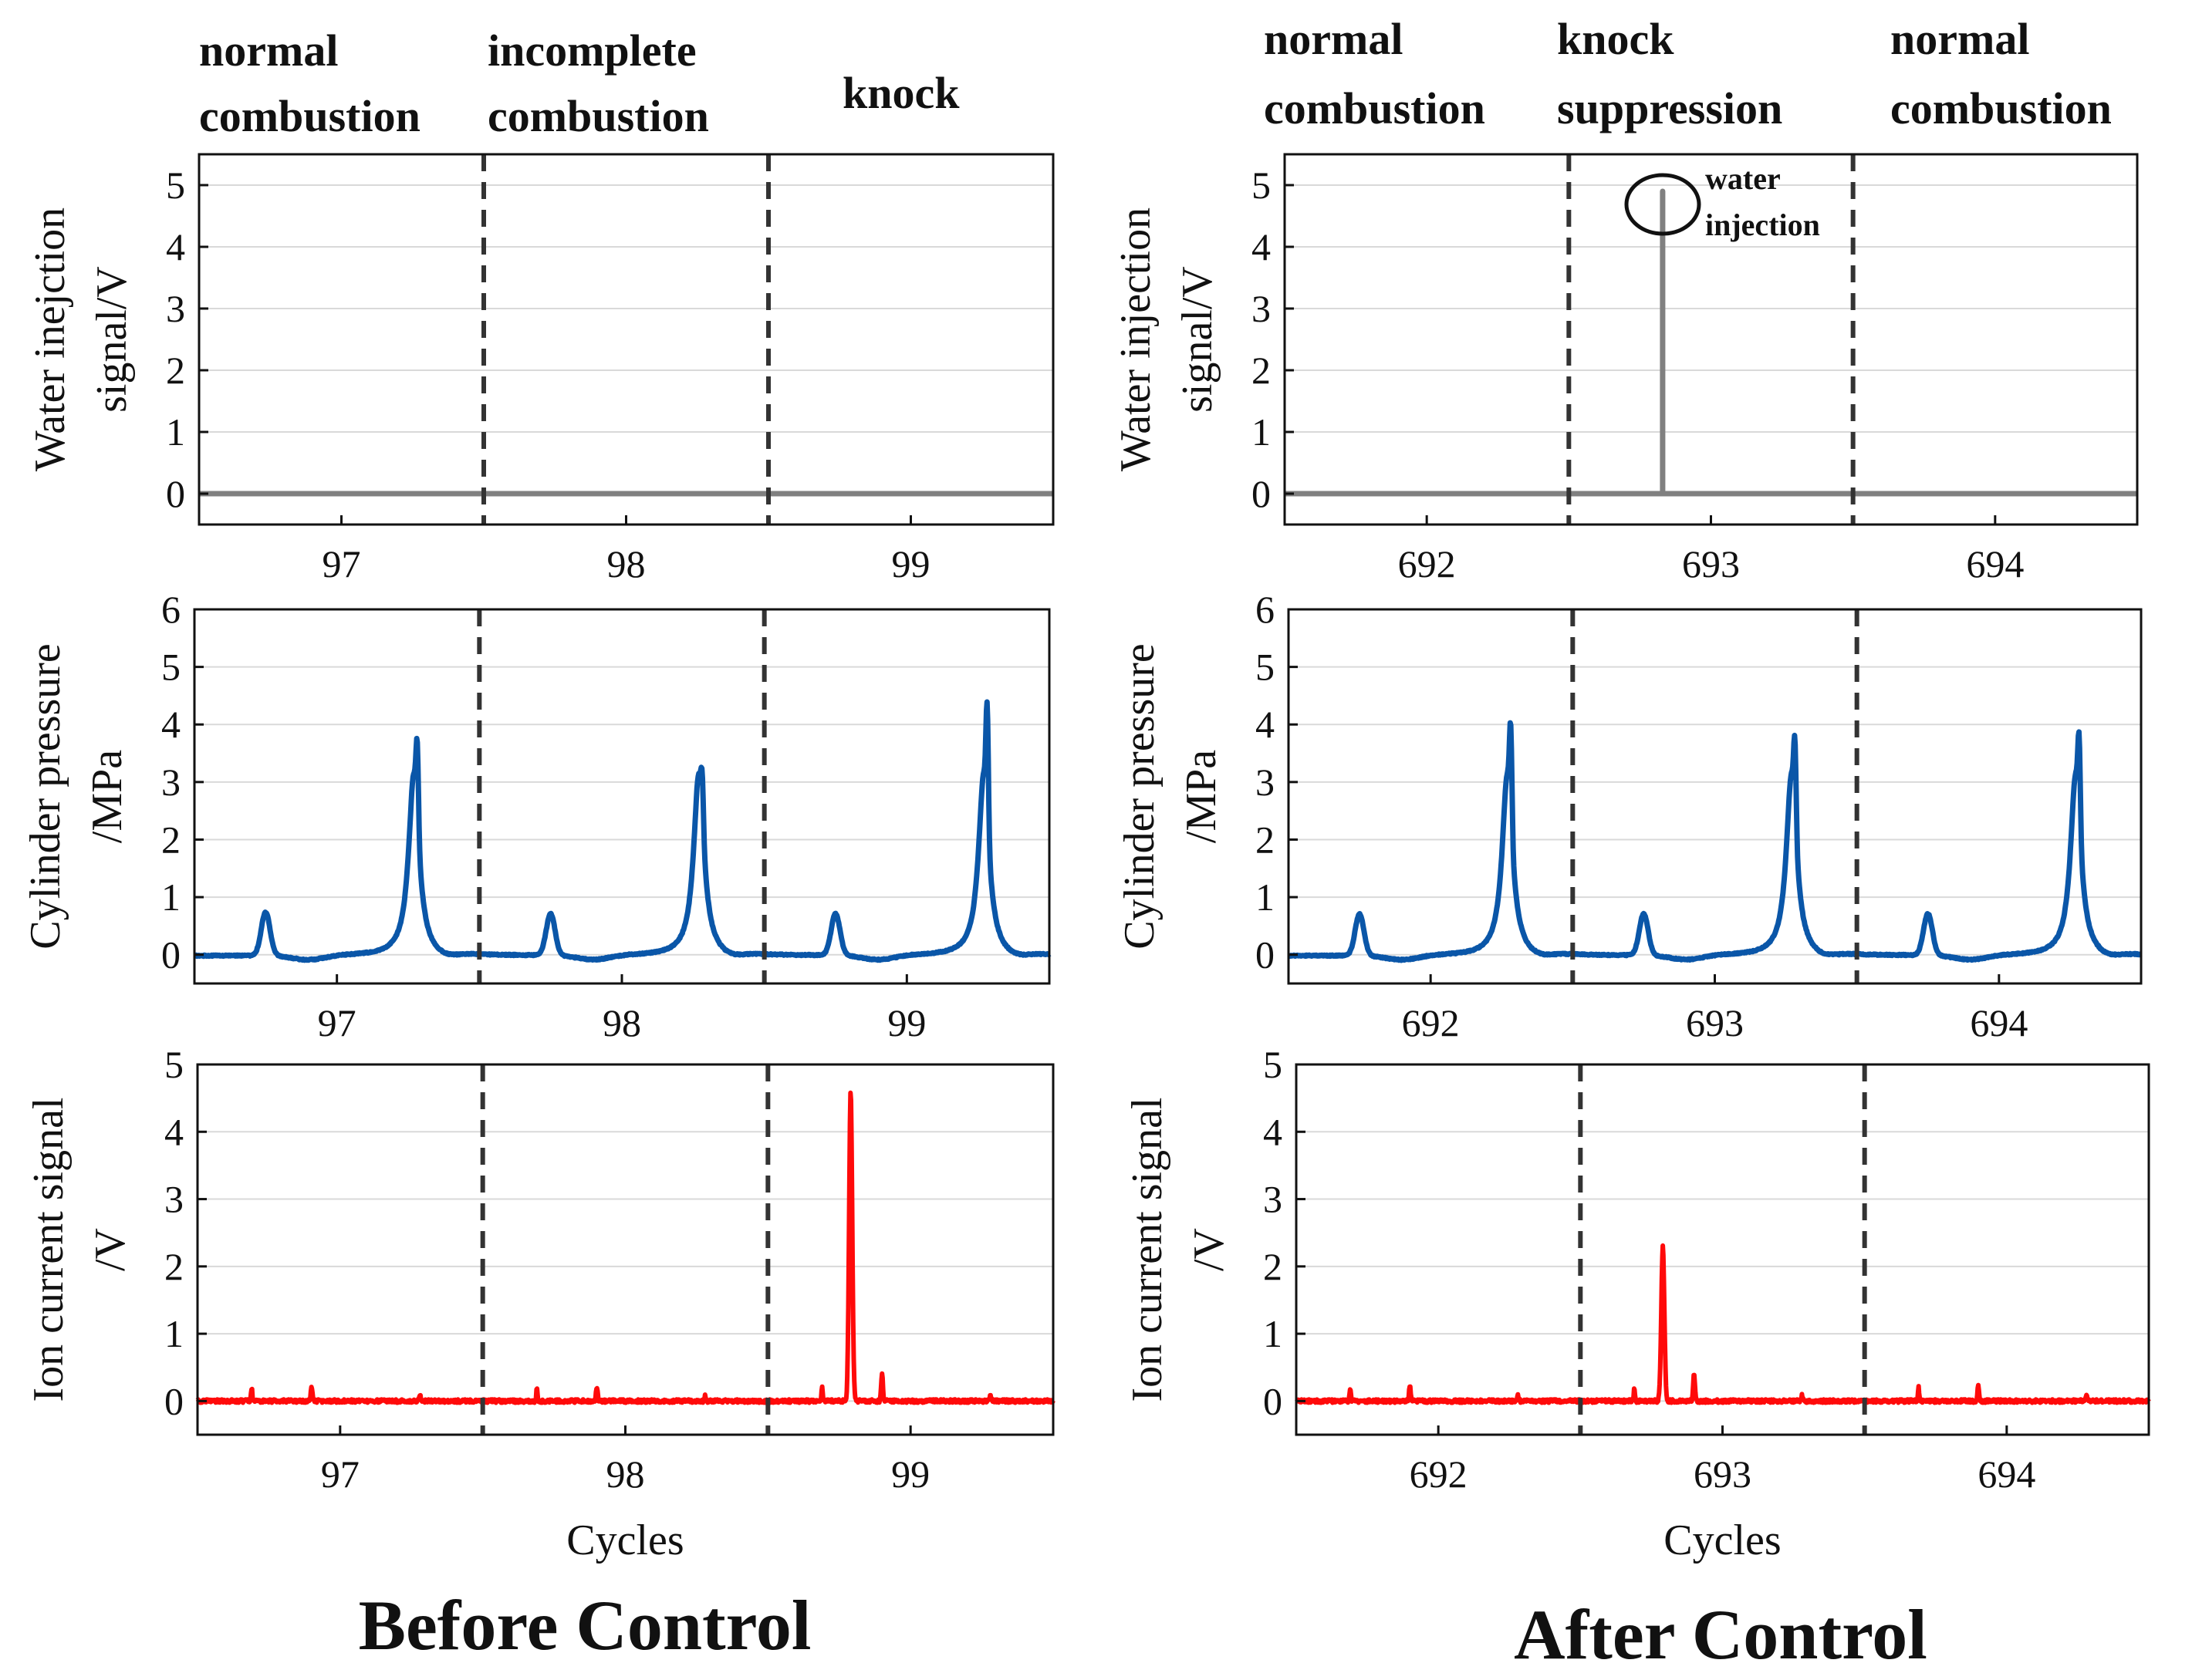 Image resolution: width=2192 pixels, height=1680 pixels. I want to click on caption-before-control: Before Control, so click(585, 1625).